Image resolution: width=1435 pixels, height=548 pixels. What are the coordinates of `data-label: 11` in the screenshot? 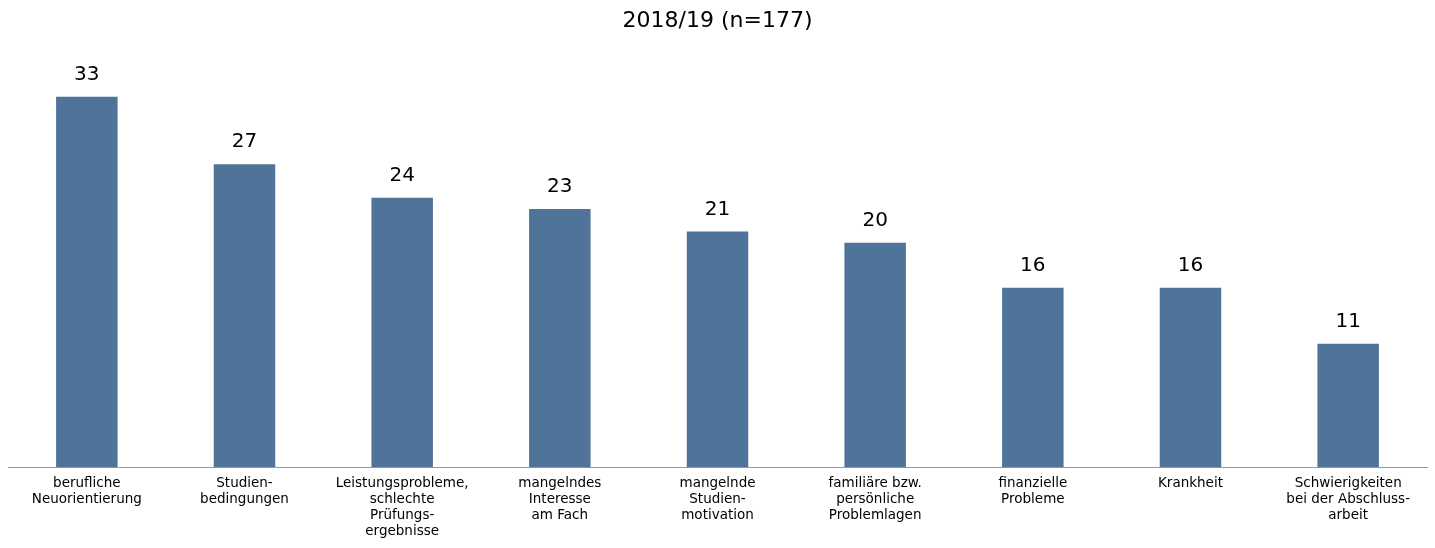 It's located at (1348, 319).